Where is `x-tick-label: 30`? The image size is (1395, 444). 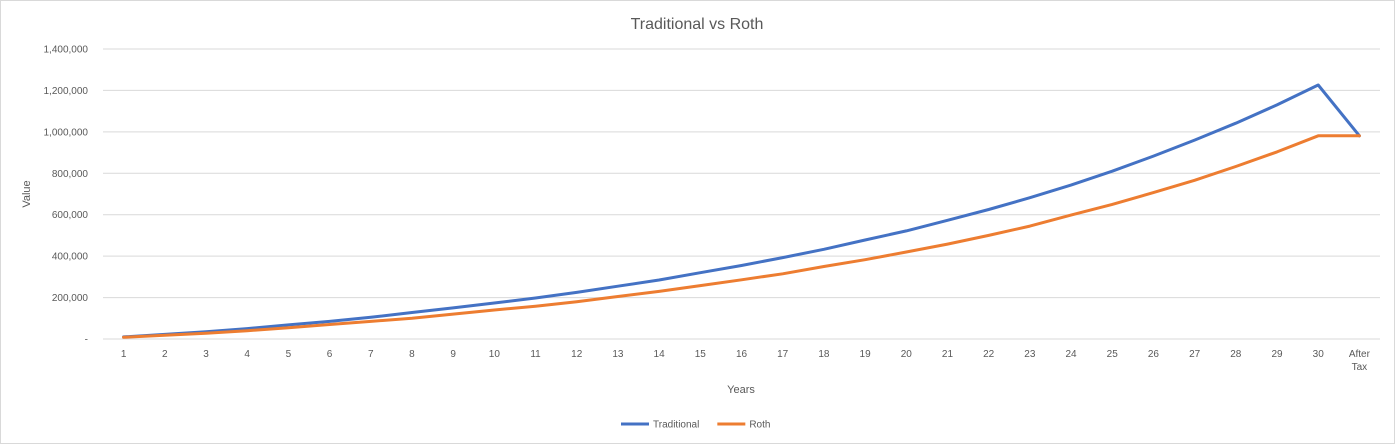
x-tick-label: 30 is located at coordinates (1319, 354).